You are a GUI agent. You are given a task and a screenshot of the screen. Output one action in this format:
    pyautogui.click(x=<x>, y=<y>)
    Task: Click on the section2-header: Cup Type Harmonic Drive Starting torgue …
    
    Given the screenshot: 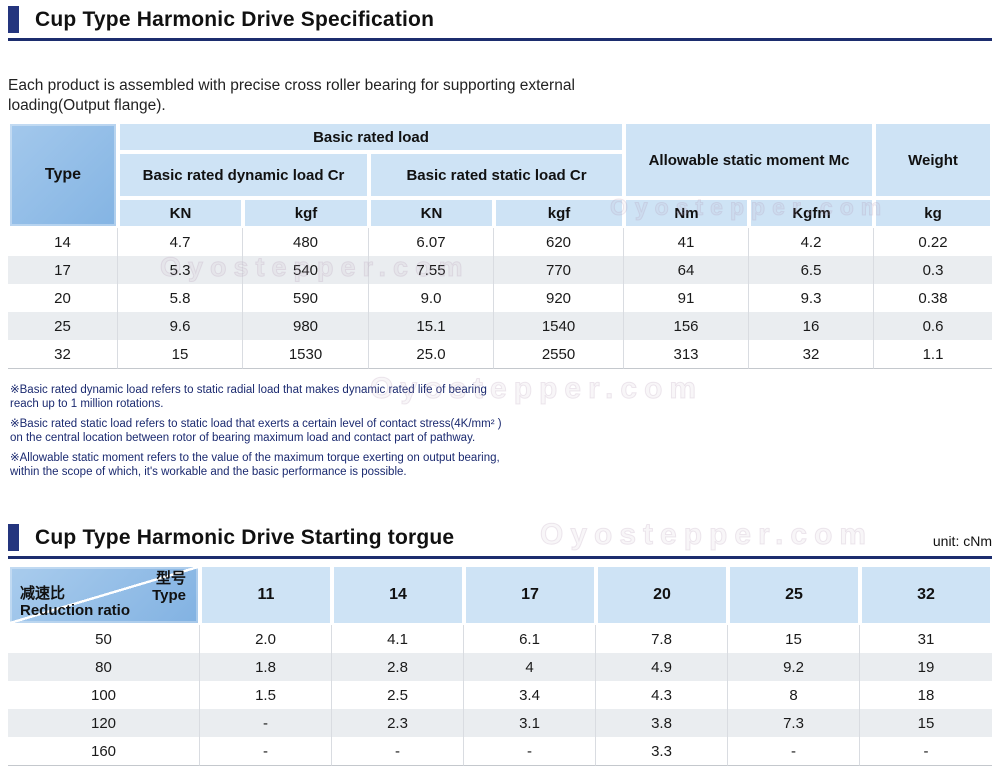 What is the action you would take?
    pyautogui.click(x=500, y=541)
    